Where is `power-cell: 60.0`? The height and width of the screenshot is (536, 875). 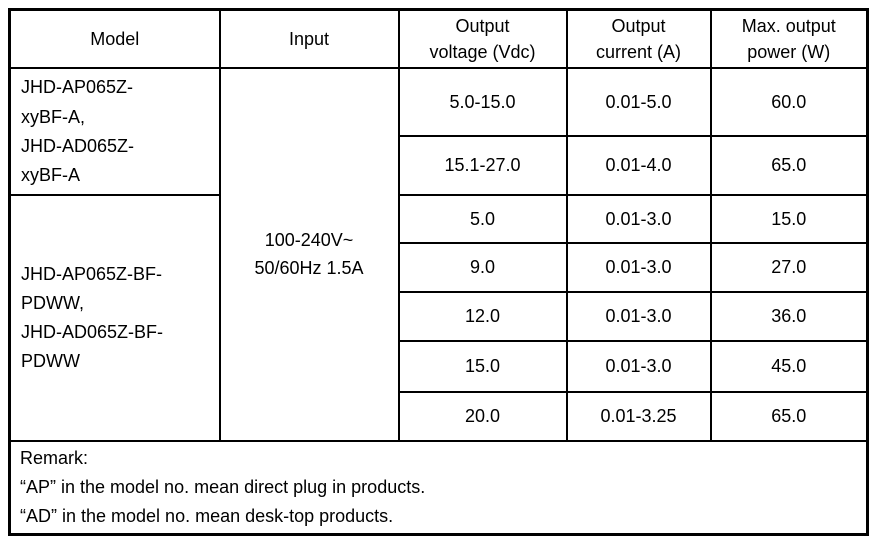 power-cell: 60.0 is located at coordinates (789, 102).